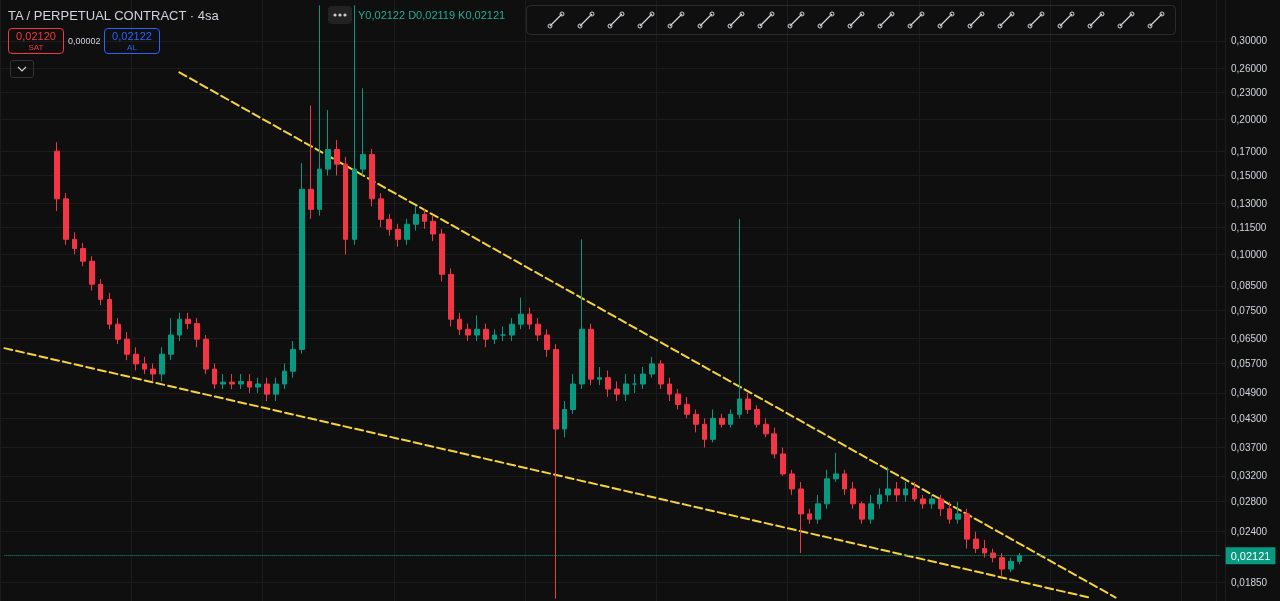 The height and width of the screenshot is (601, 1280). What do you see at coordinates (1249, 448) in the screenshot?
I see `y-tick-label: 0,03700` at bounding box center [1249, 448].